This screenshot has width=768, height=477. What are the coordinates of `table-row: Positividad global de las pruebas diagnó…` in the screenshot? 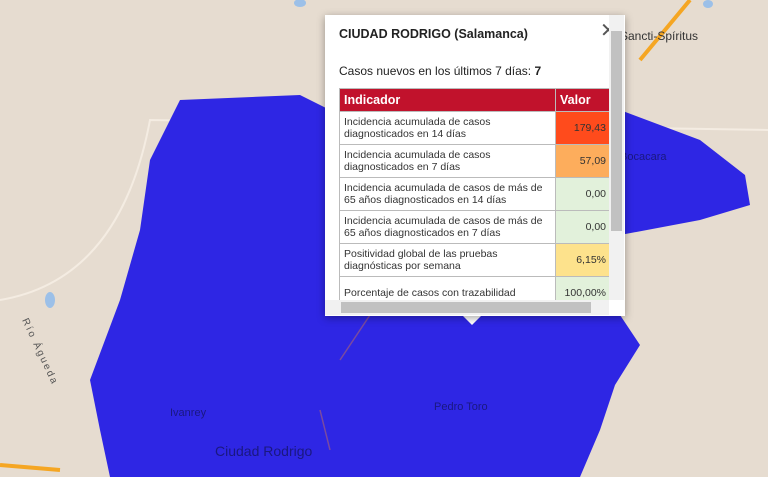 It's located at (474, 260).